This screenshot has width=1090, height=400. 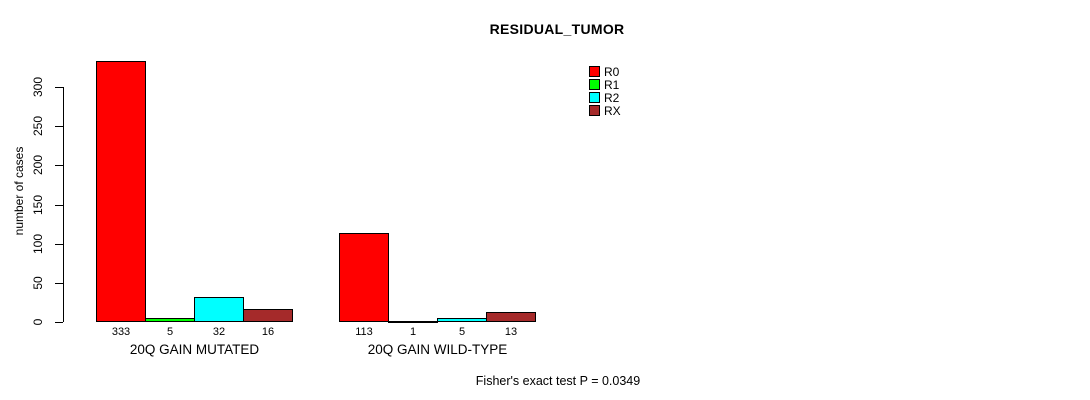 What do you see at coordinates (121, 191) in the screenshot?
I see `bar-r0-group1` at bounding box center [121, 191].